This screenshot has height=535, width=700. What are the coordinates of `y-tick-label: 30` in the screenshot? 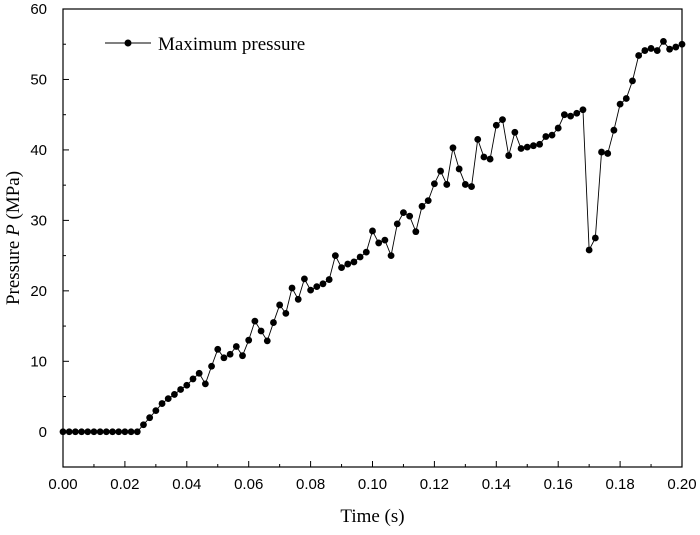 It's located at (38, 220).